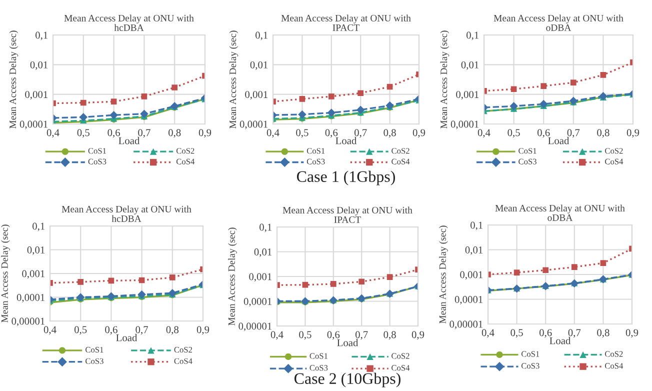 The width and height of the screenshot is (652, 391). What do you see at coordinates (345, 178) in the screenshot?
I see `text: Case 1 (1Gbps)` at bounding box center [345, 178].